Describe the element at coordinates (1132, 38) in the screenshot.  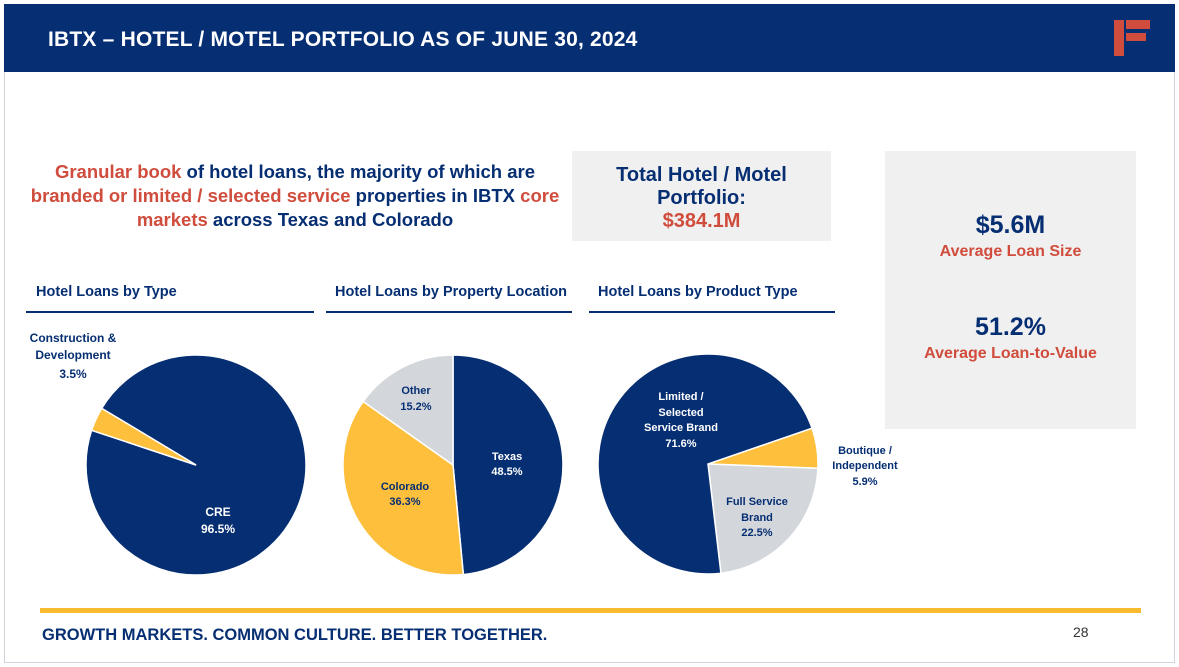
I see `company-logo-icon` at that location.